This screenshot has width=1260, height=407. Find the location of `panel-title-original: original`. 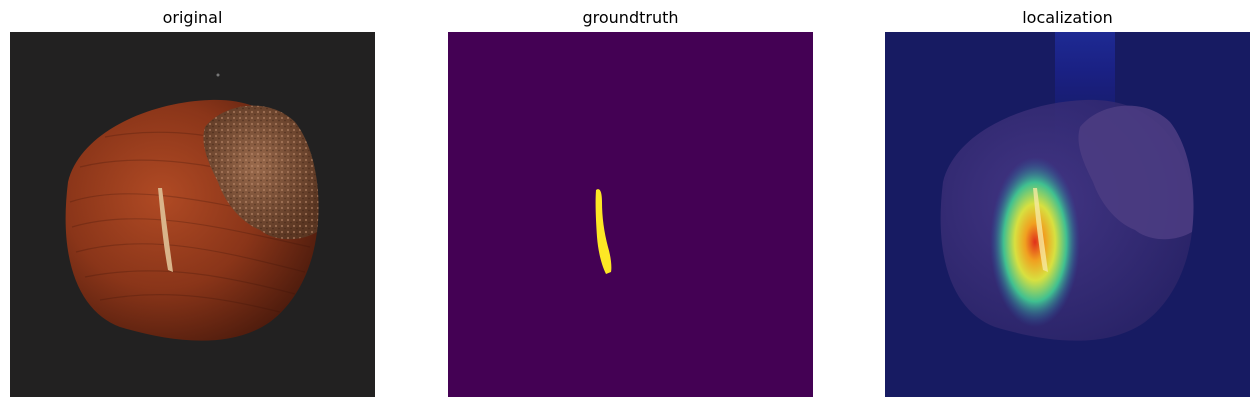

panel-title-original: original is located at coordinates (192, 17).